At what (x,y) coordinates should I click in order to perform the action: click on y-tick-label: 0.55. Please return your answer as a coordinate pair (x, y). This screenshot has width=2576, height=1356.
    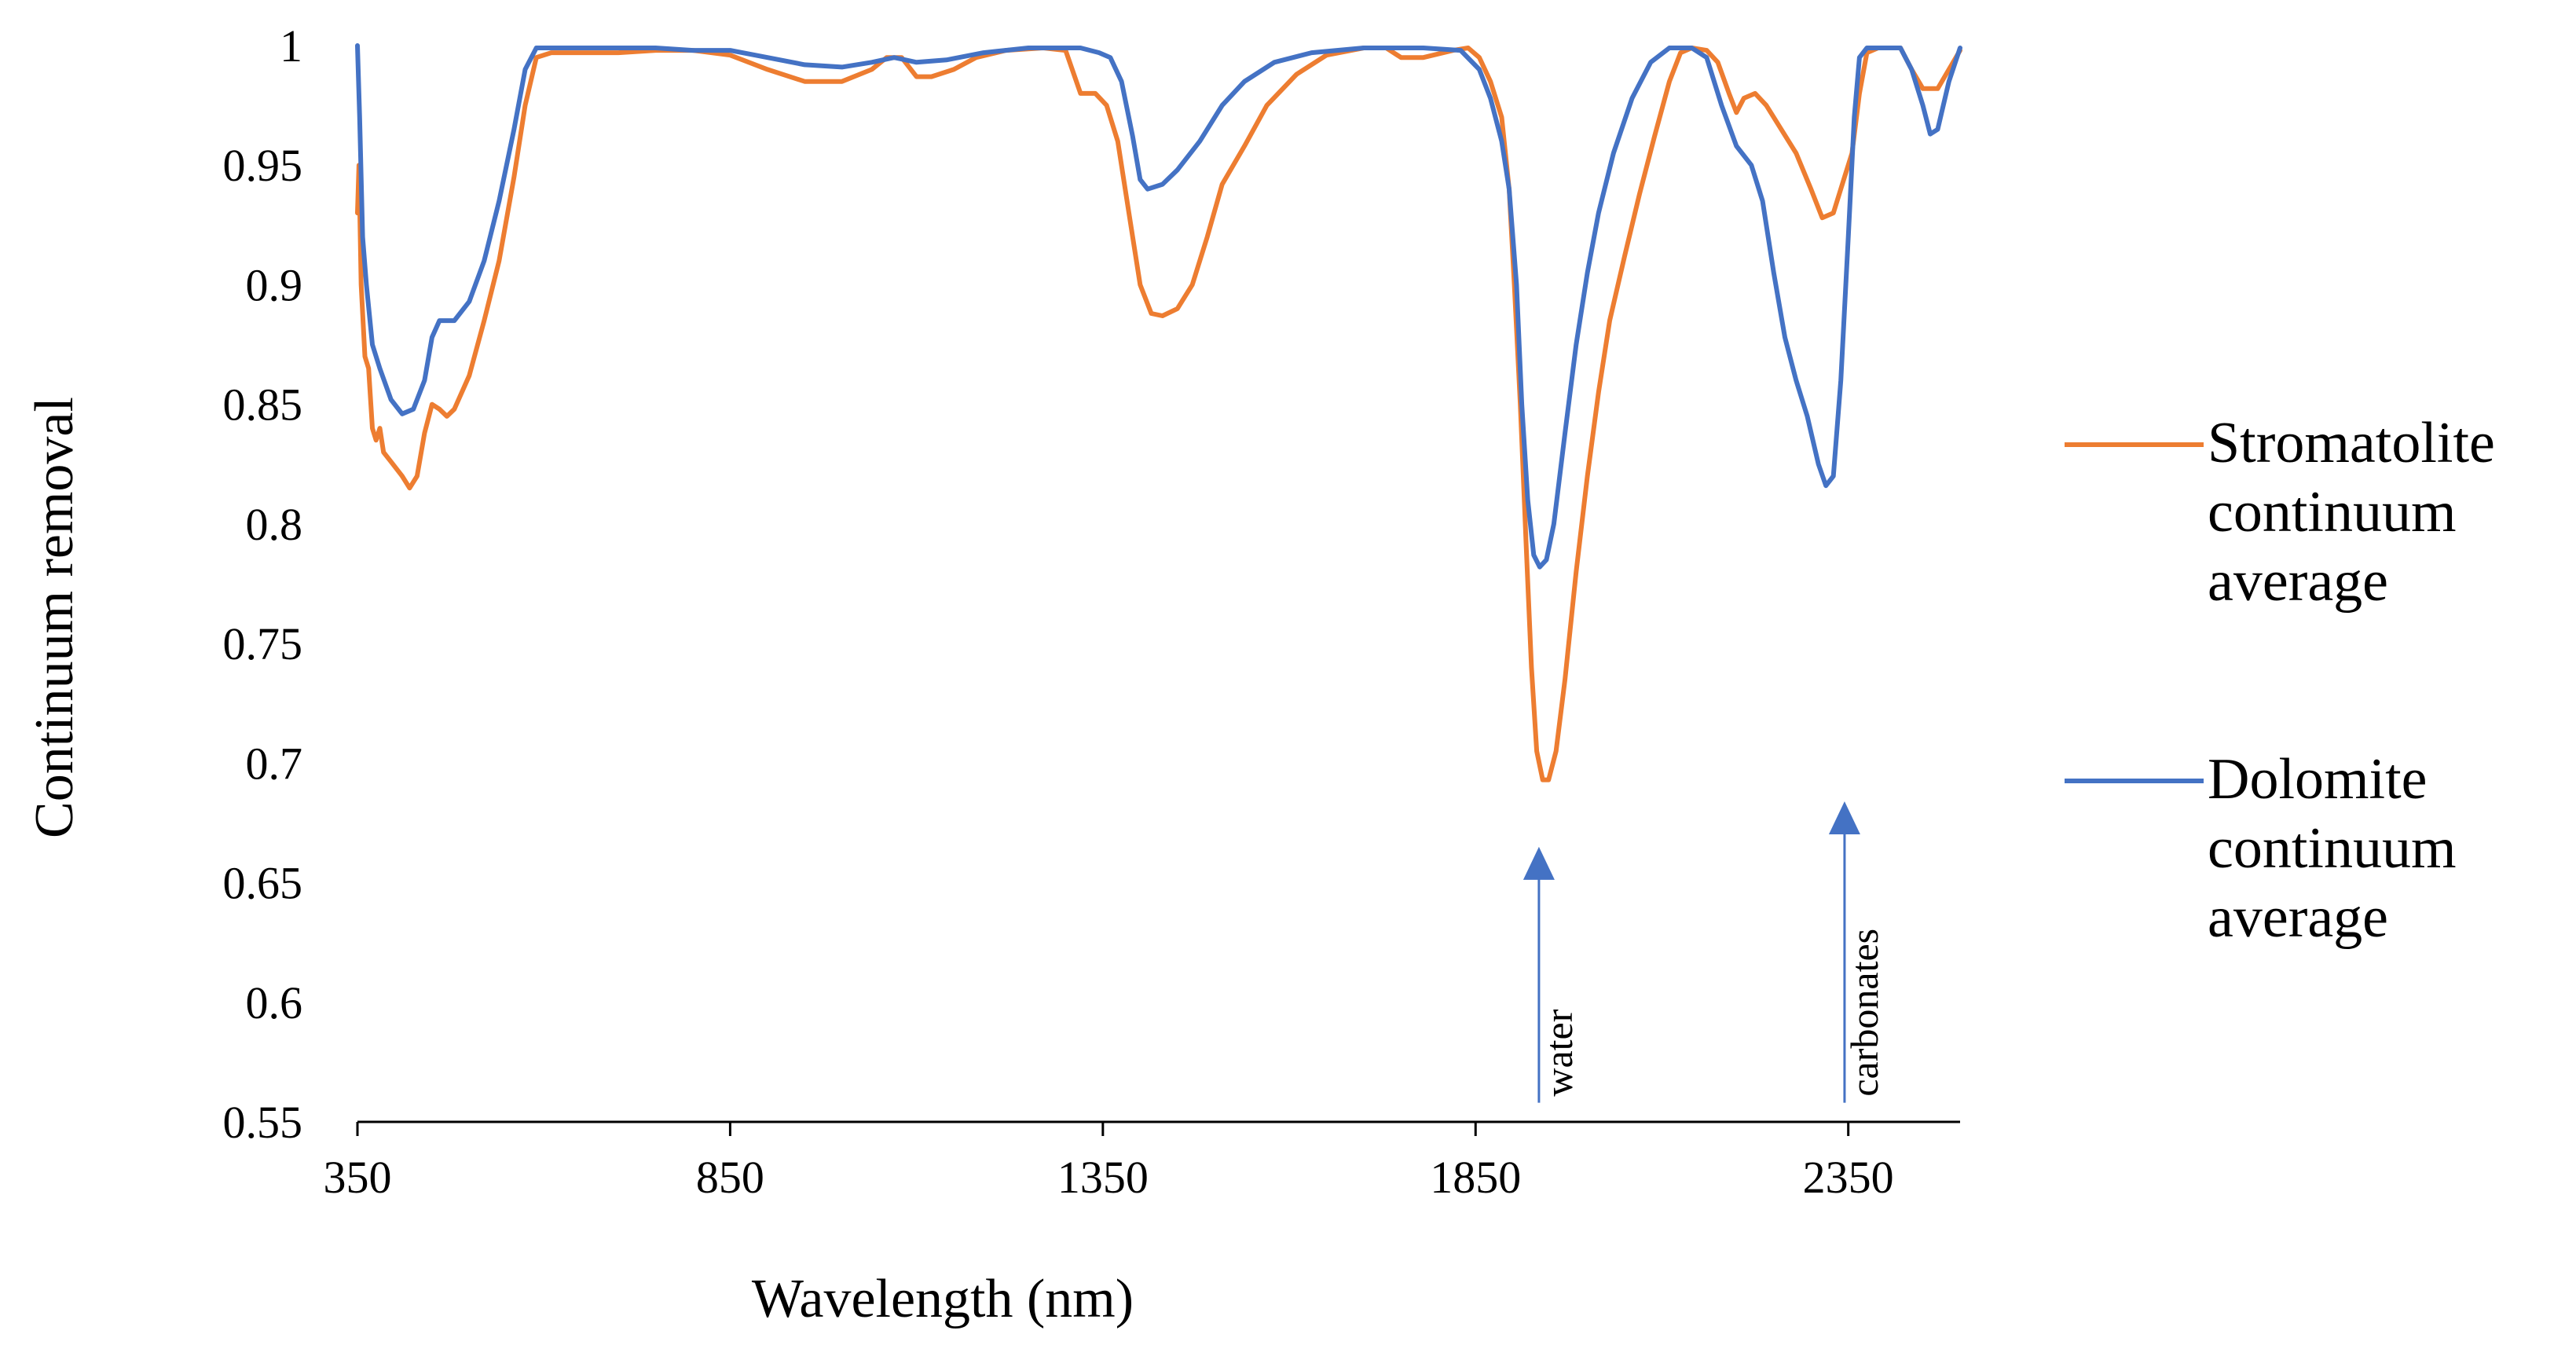
    Looking at the image, I should click on (263, 1122).